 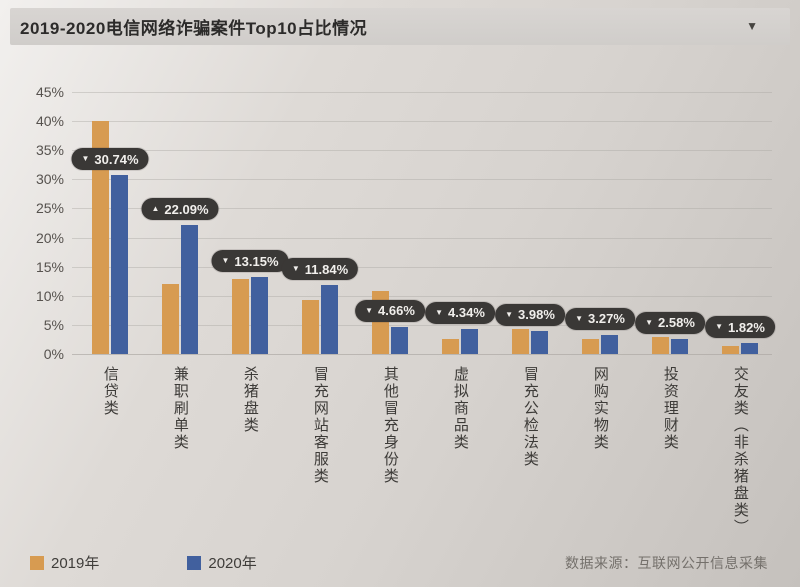 I want to click on value-label-pill: ▼ 2.58%, so click(x=670, y=322).